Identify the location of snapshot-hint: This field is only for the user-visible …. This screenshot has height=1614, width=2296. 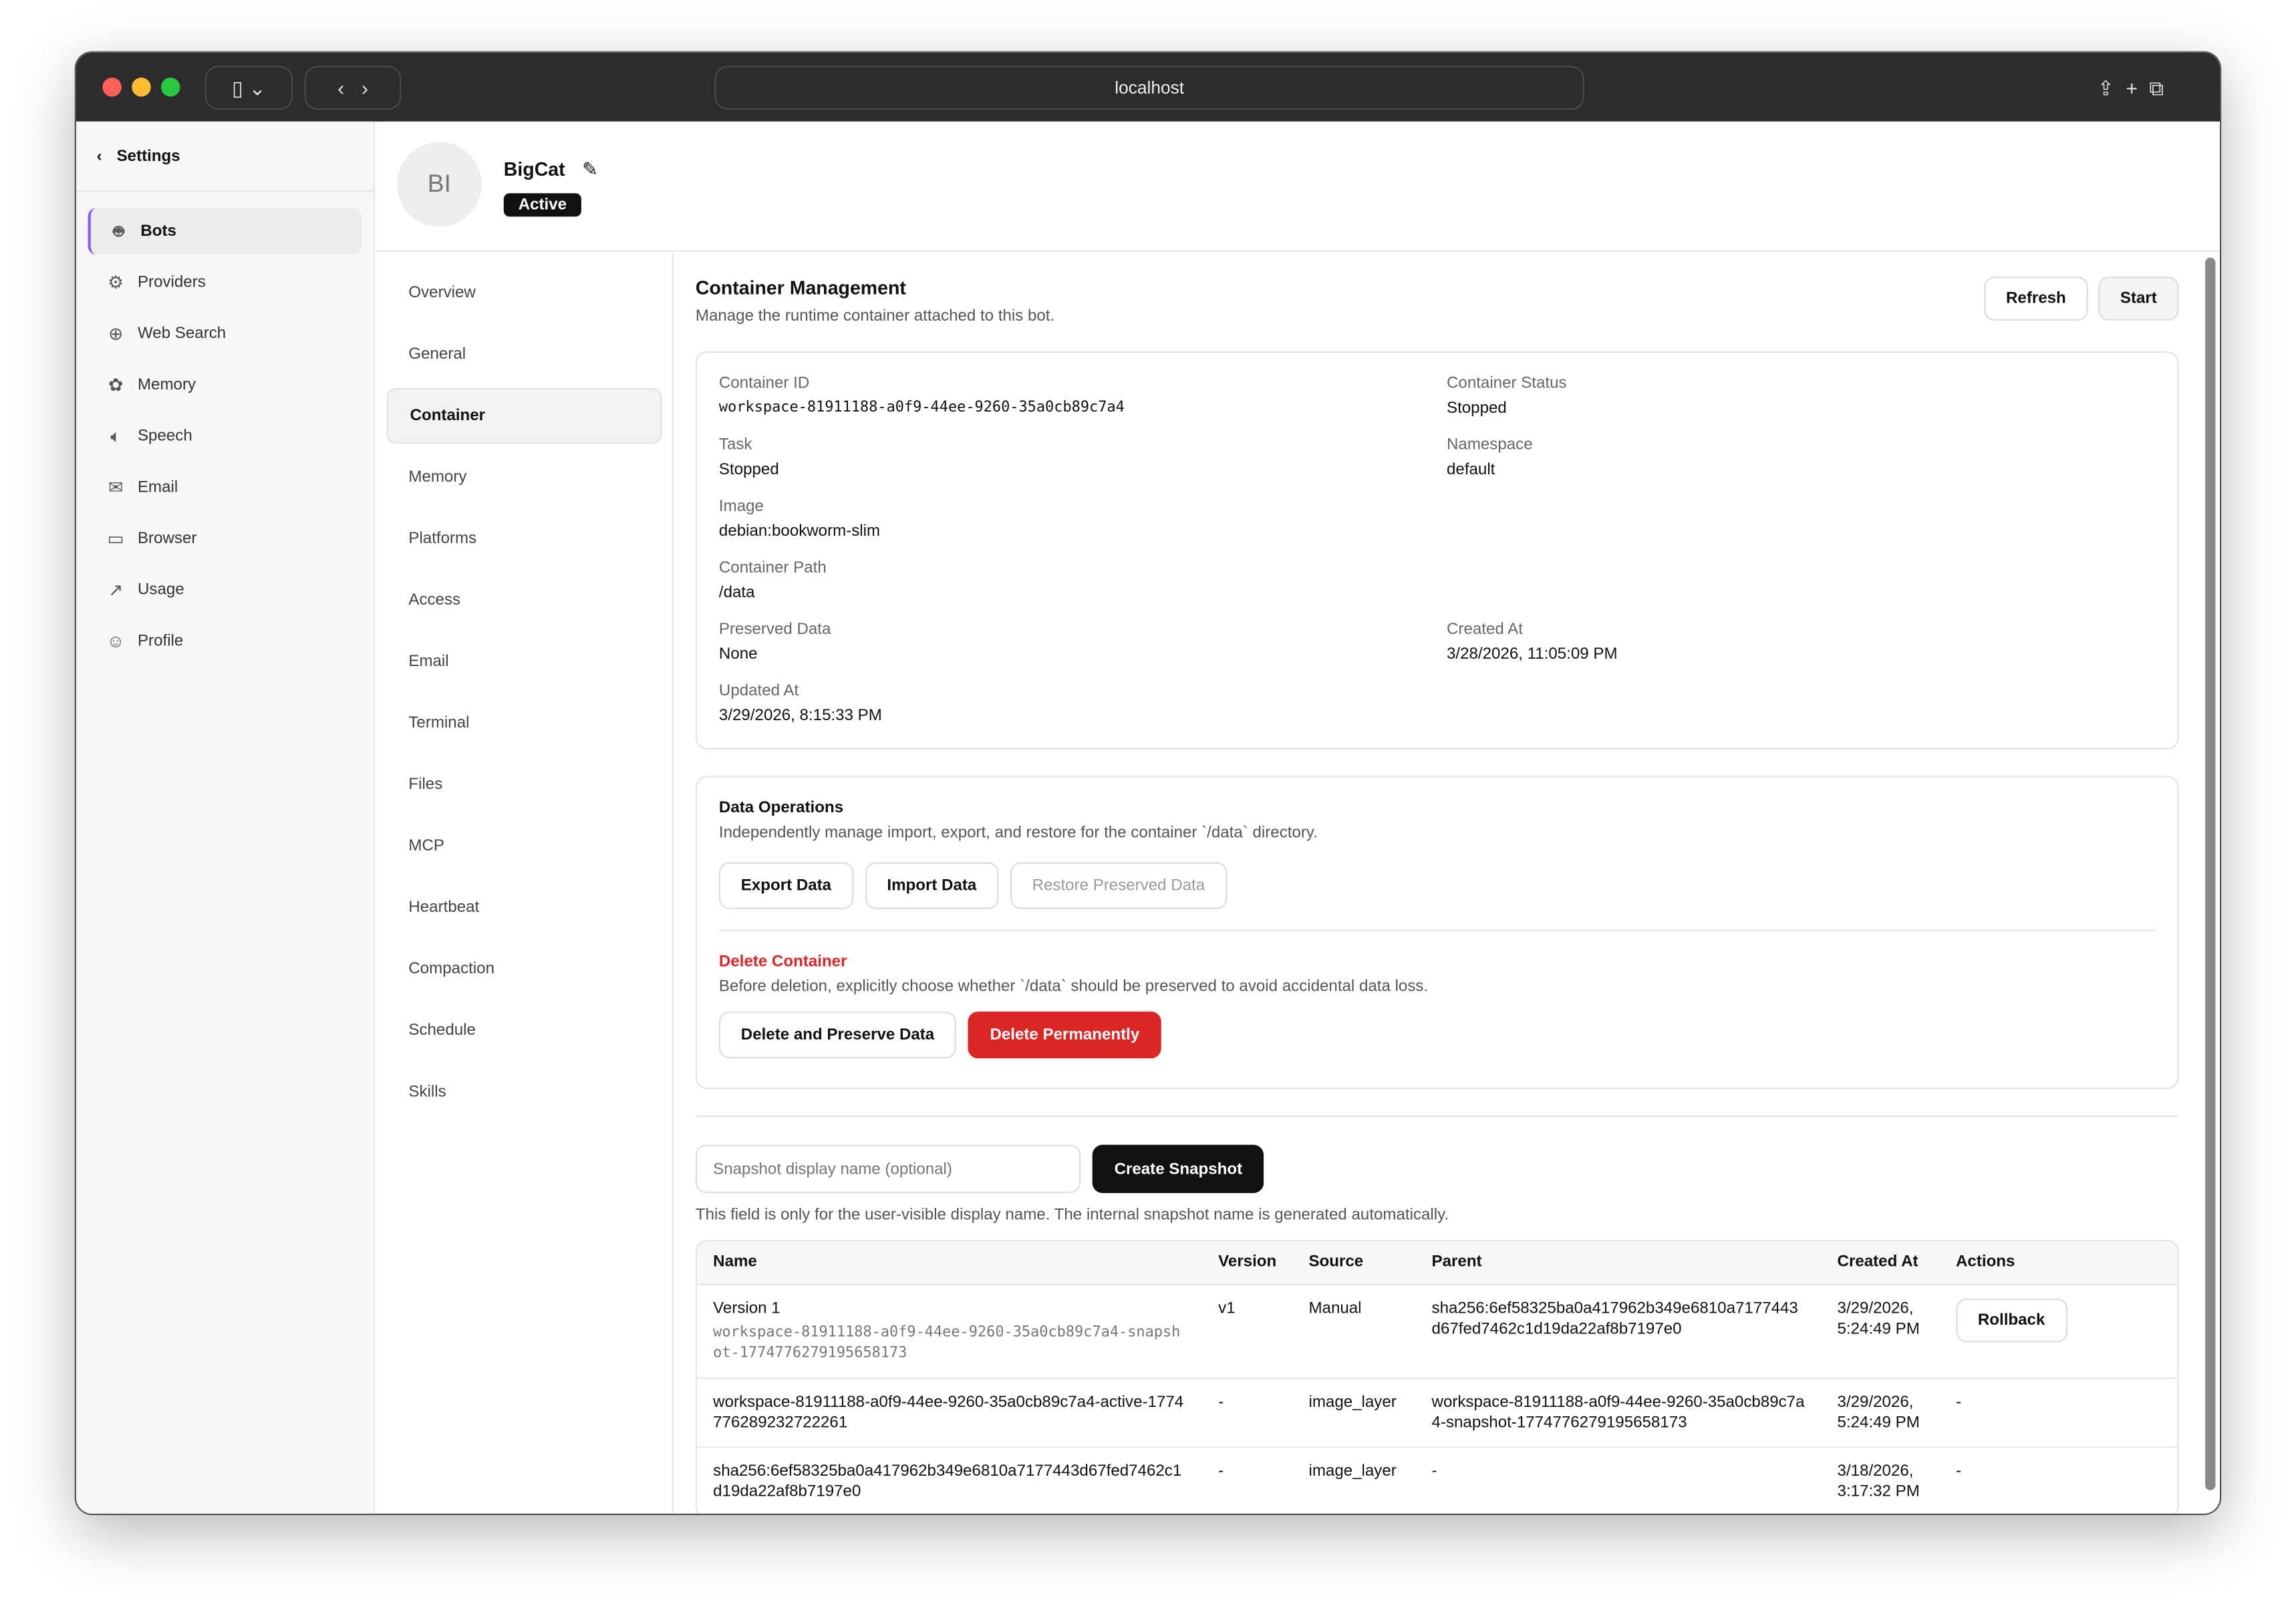
(1072, 1215).